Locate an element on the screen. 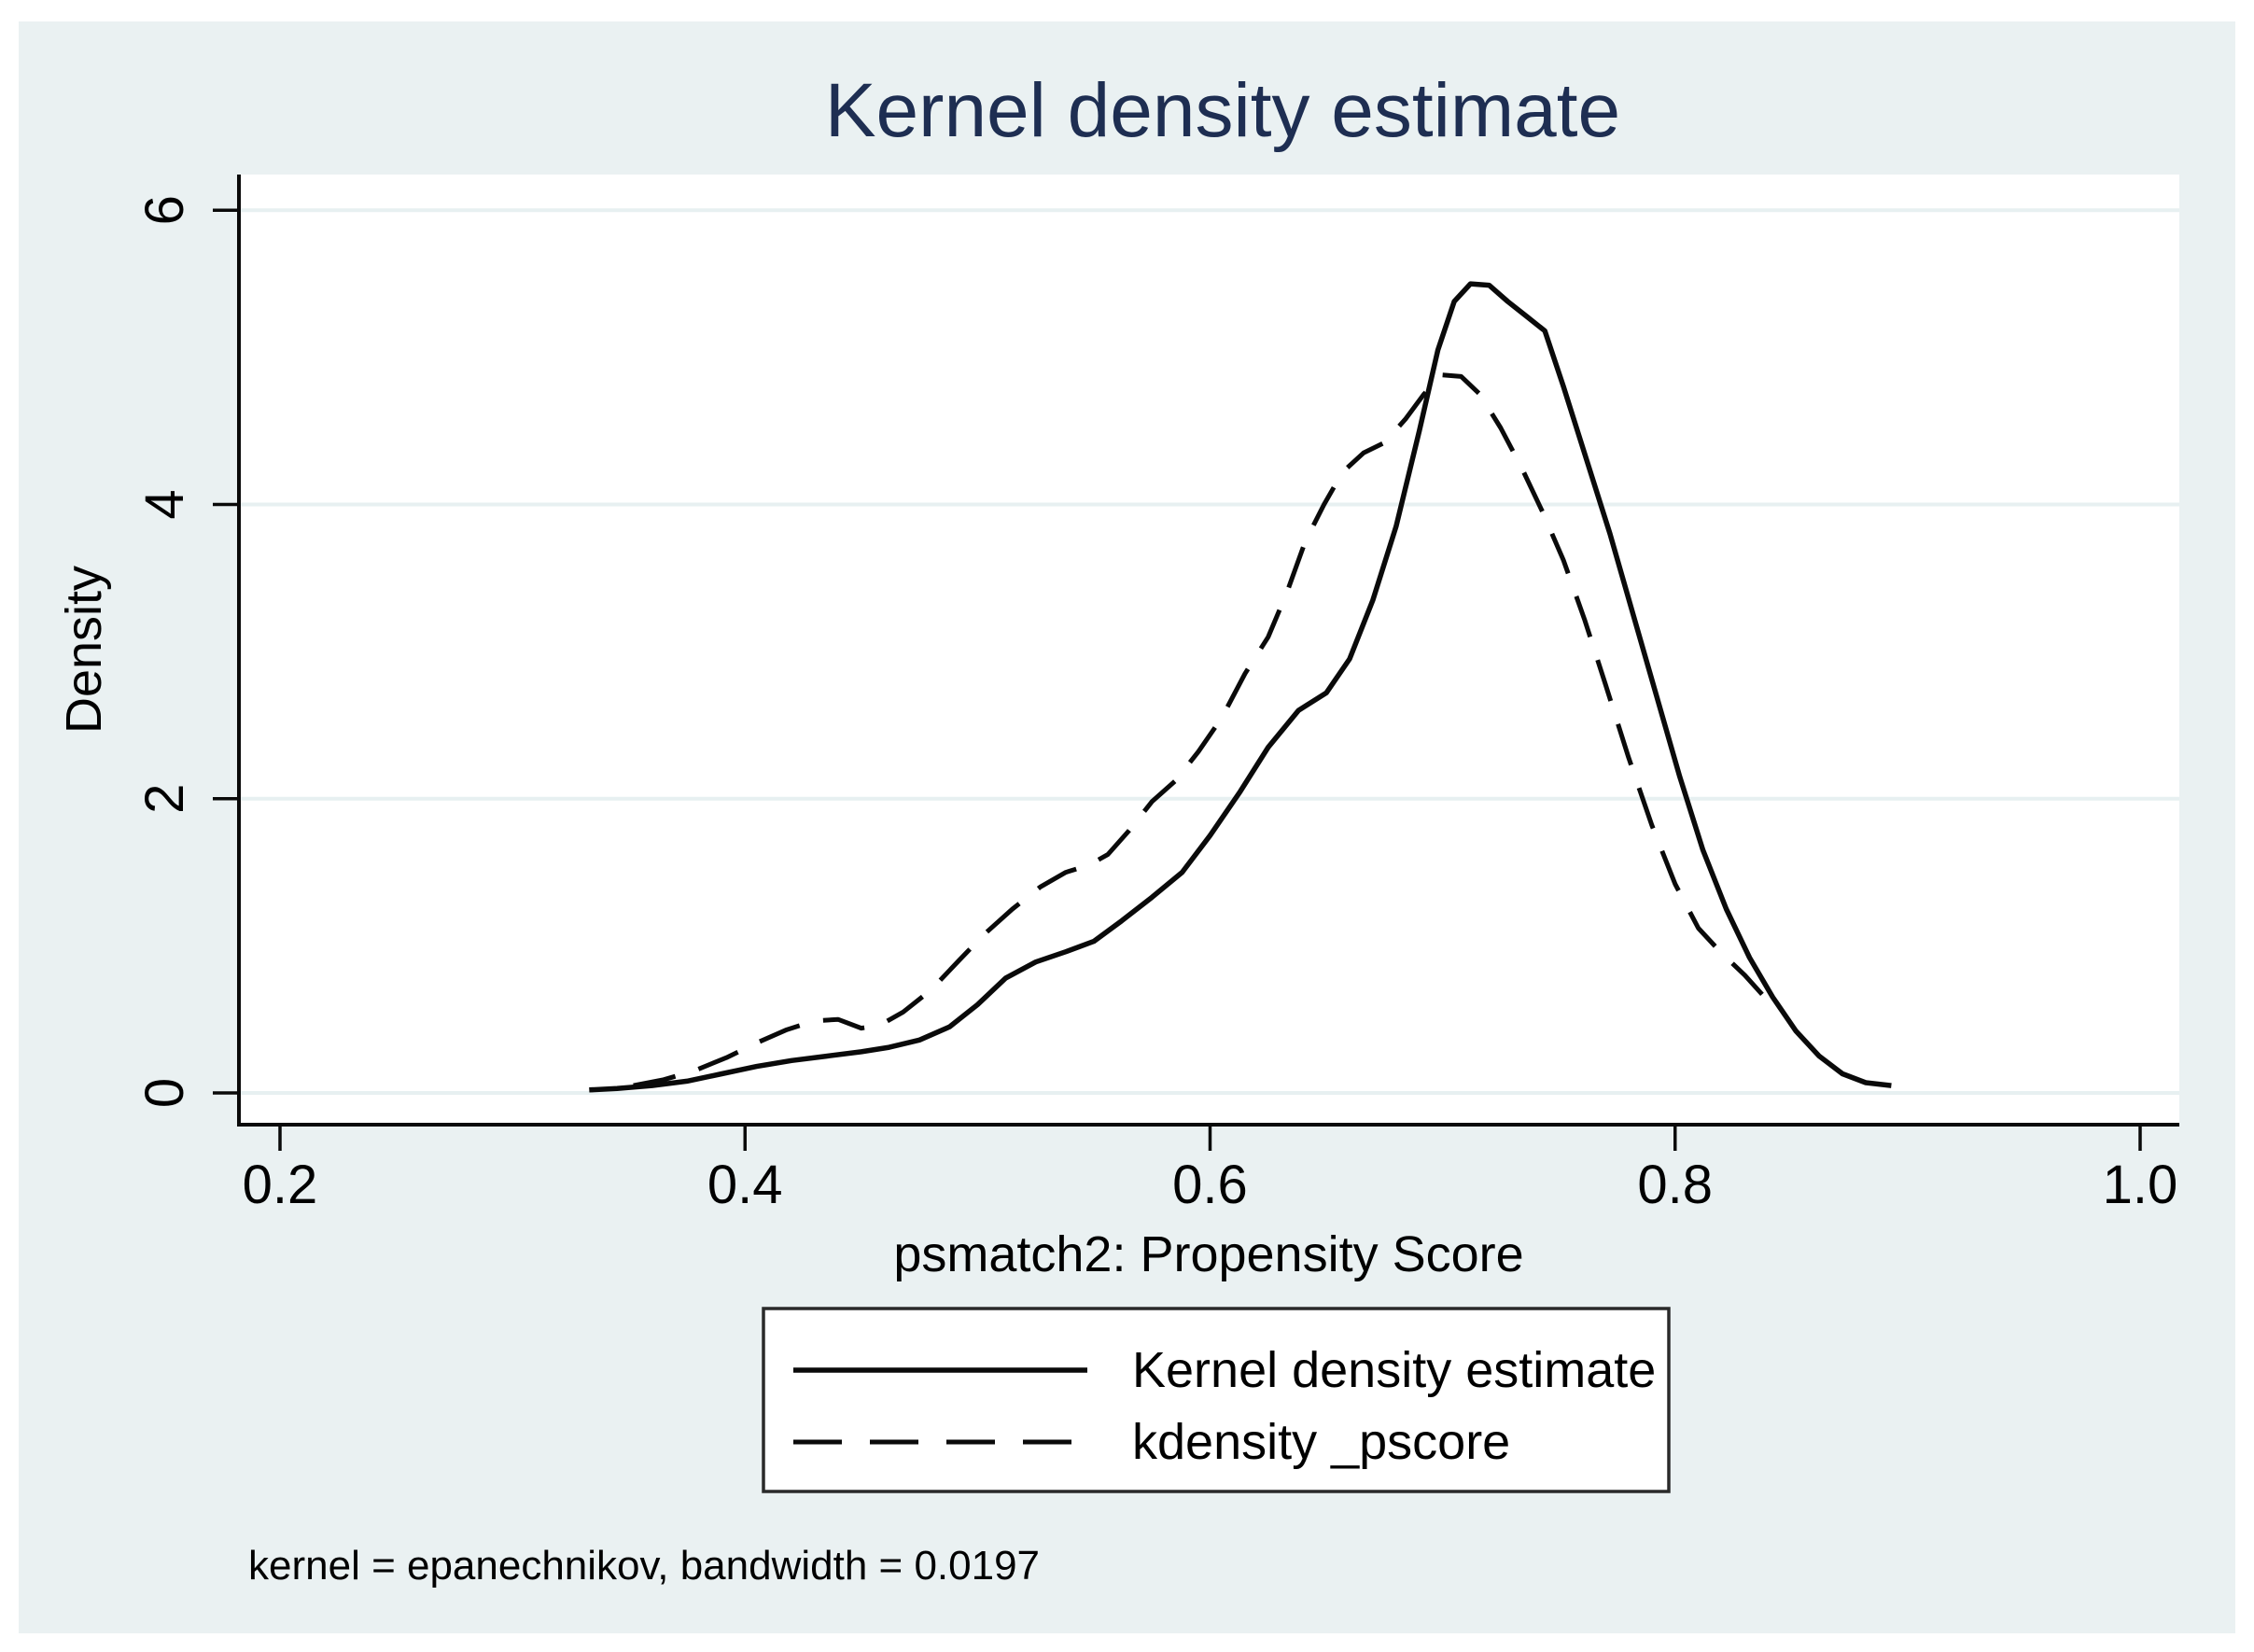  y-axis-ticks: 0 2 4 6 is located at coordinates (186, 651).